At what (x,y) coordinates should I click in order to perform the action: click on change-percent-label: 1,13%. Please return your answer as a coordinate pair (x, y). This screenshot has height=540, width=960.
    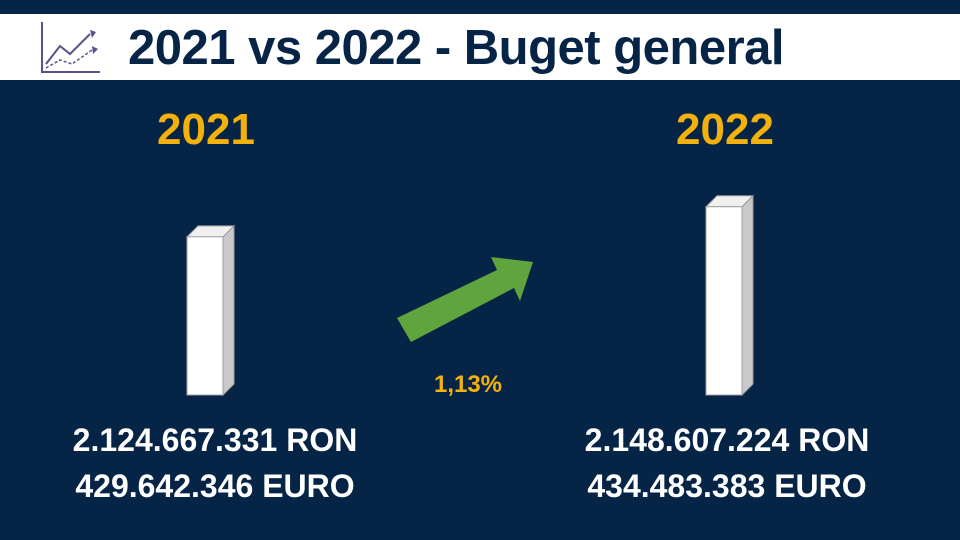
    Looking at the image, I should click on (468, 384).